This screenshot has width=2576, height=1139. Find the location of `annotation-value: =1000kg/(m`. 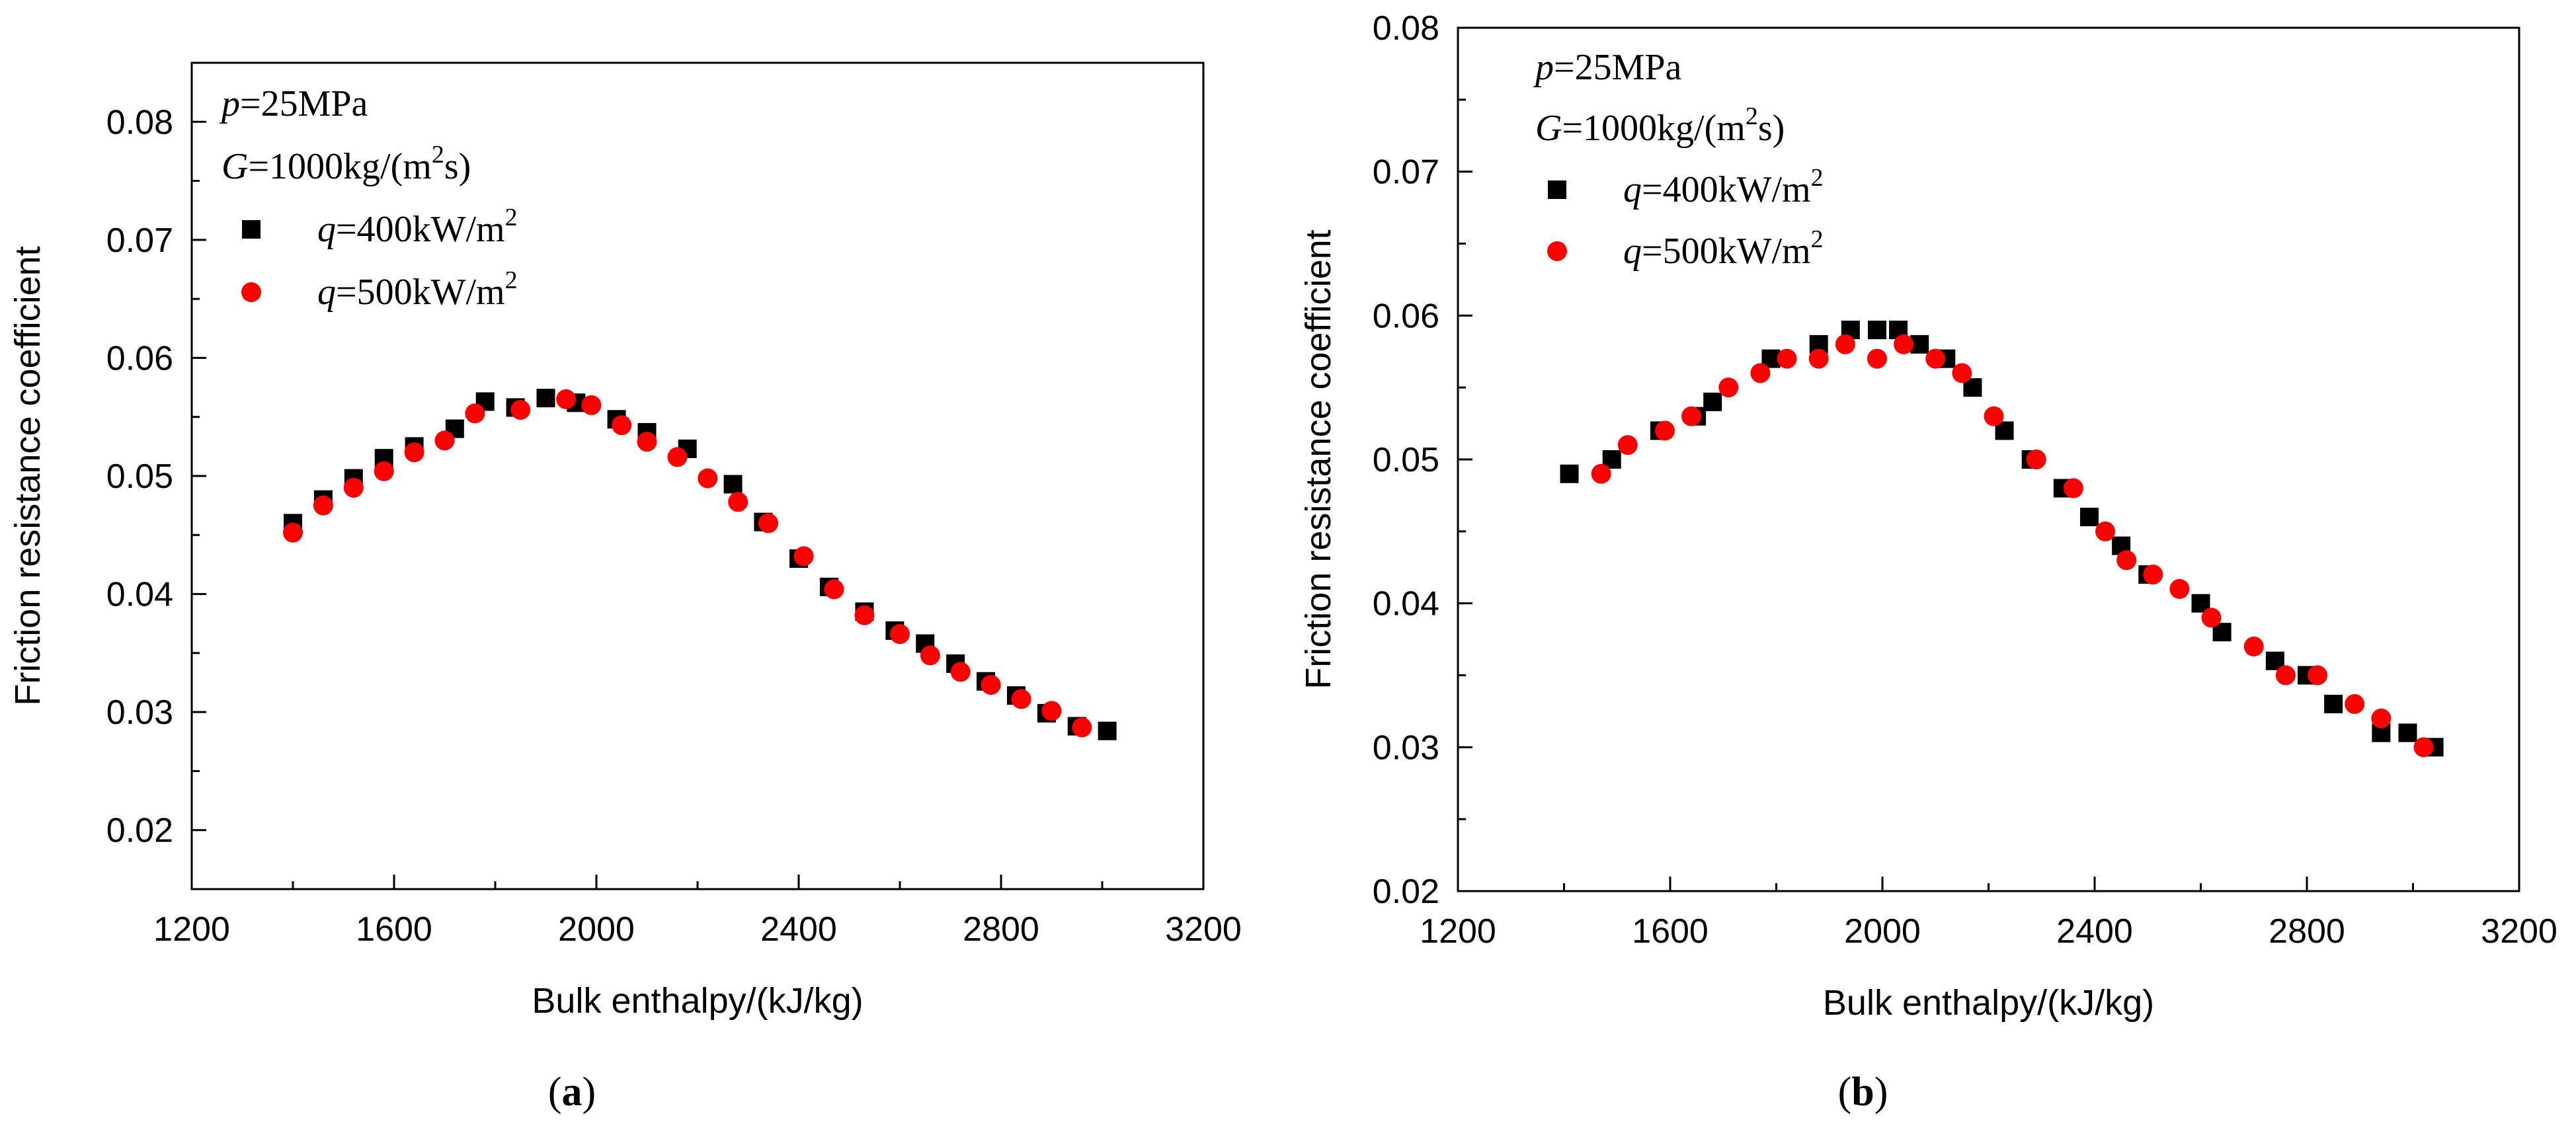

annotation-value: =1000kg/(m is located at coordinates (1653, 128).